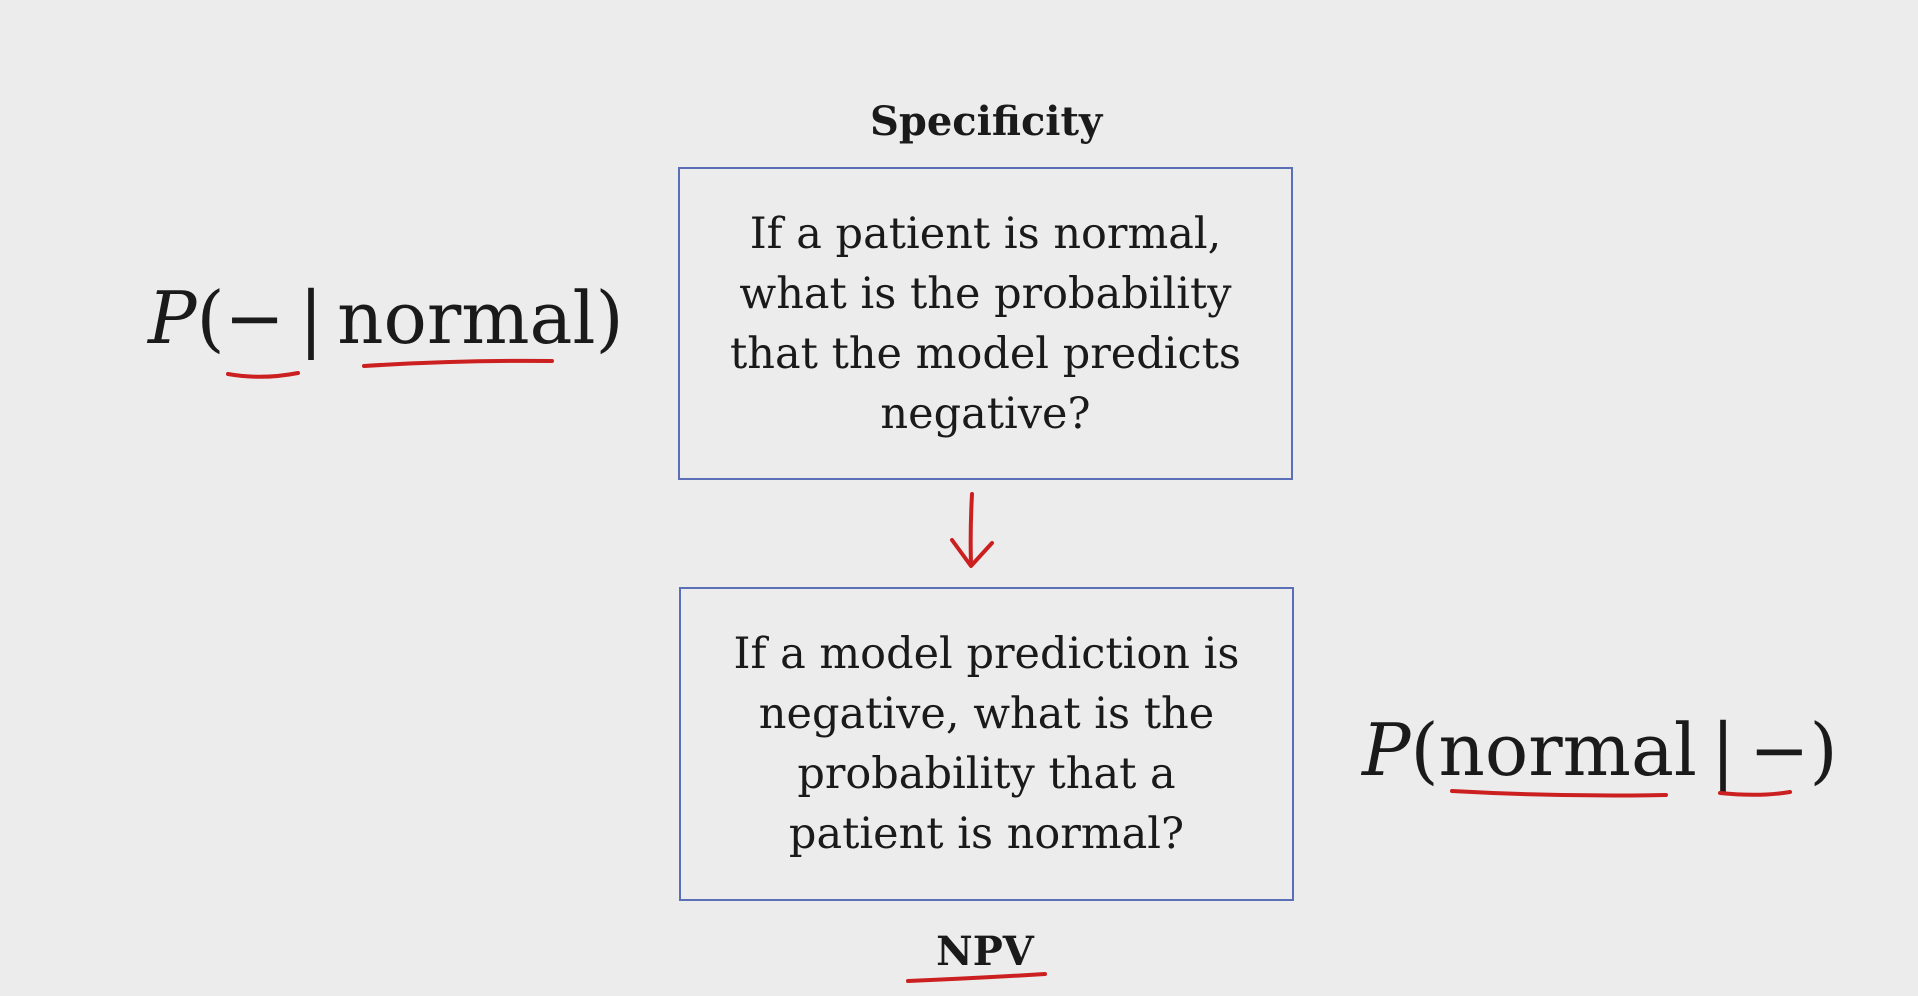 This screenshot has width=1918, height=996. Describe the element at coordinates (985, 951) in the screenshot. I see `npv-title: NPV` at that location.